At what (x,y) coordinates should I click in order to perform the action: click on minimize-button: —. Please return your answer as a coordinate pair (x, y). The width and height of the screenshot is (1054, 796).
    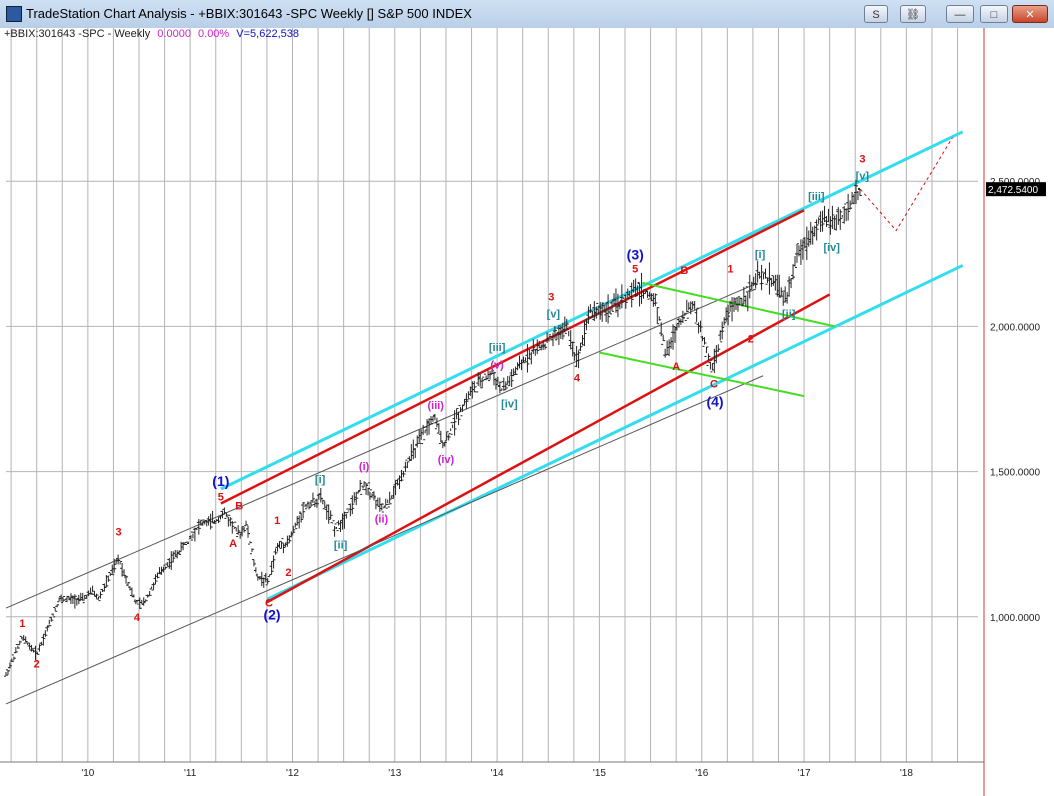
    Looking at the image, I should click on (960, 14).